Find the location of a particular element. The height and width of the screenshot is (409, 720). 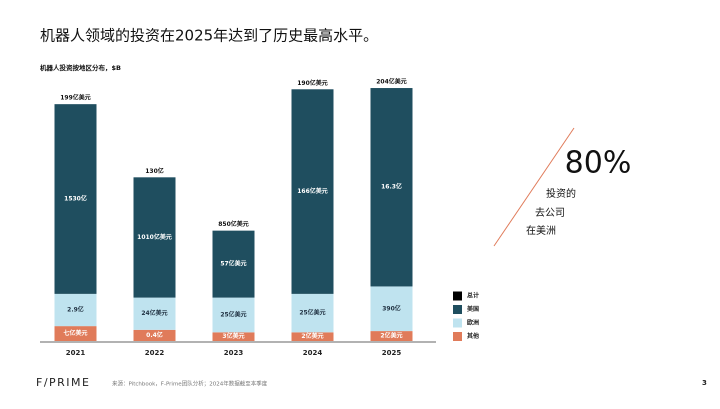

data-label: 七亿美元 is located at coordinates (75, 333).